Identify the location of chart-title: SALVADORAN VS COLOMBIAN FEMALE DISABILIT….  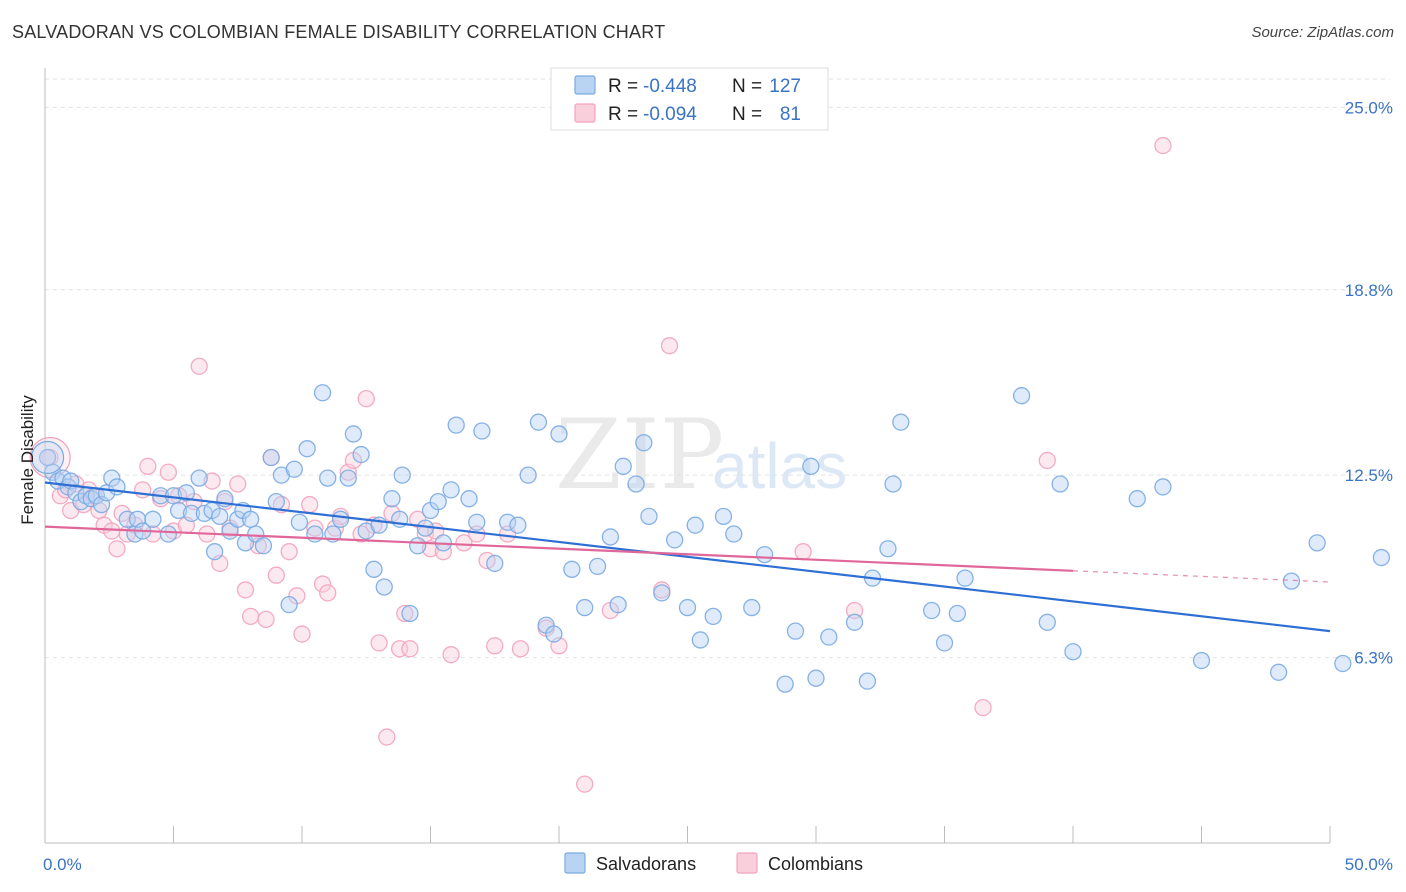
(339, 32).